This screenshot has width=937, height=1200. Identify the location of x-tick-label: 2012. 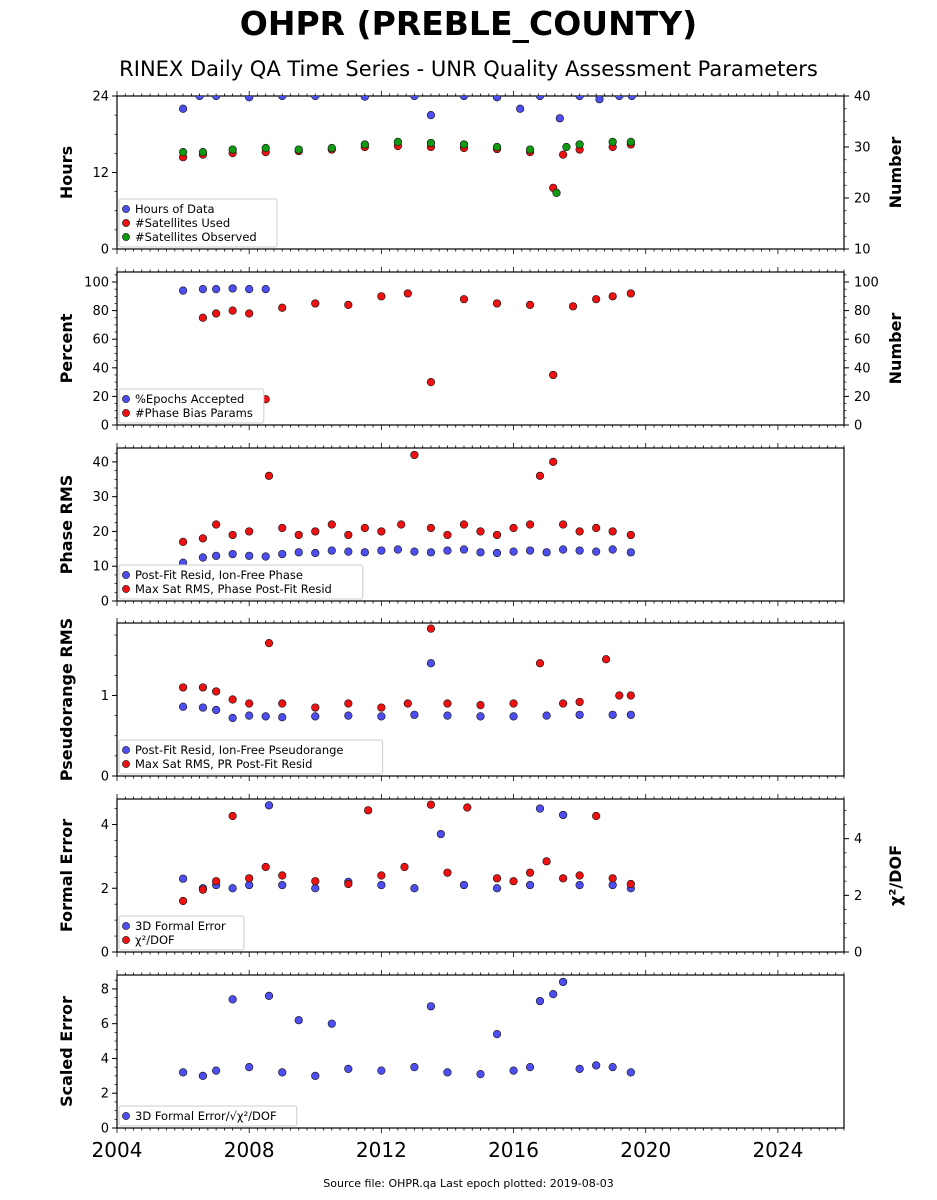
(381, 1150).